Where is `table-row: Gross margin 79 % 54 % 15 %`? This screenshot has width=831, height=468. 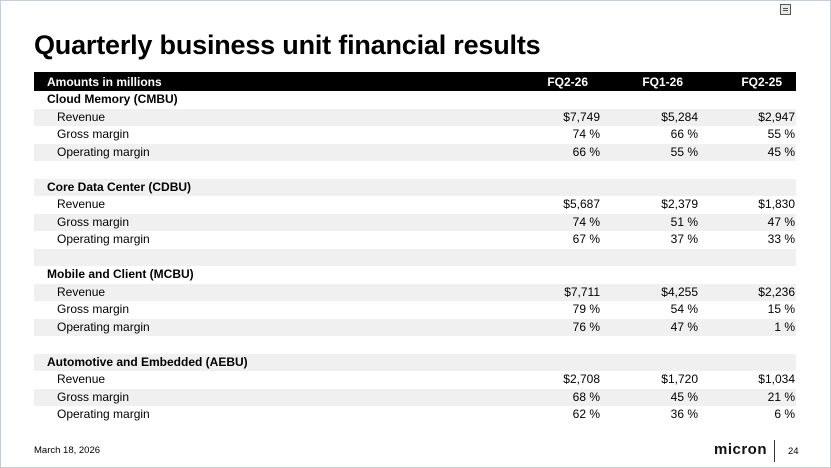
table-row: Gross margin 79 % 54 % 15 % is located at coordinates (415, 310).